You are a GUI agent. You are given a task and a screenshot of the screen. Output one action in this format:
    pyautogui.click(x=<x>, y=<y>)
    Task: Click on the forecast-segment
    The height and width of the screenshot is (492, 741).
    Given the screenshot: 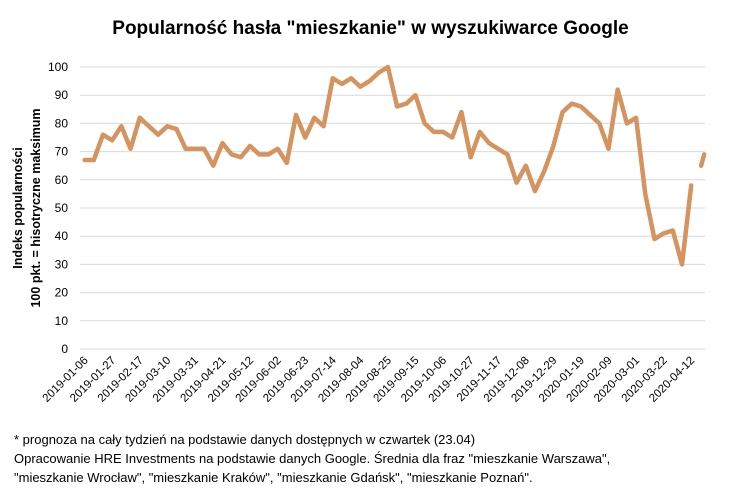 What is the action you would take?
    pyautogui.click(x=702, y=160)
    